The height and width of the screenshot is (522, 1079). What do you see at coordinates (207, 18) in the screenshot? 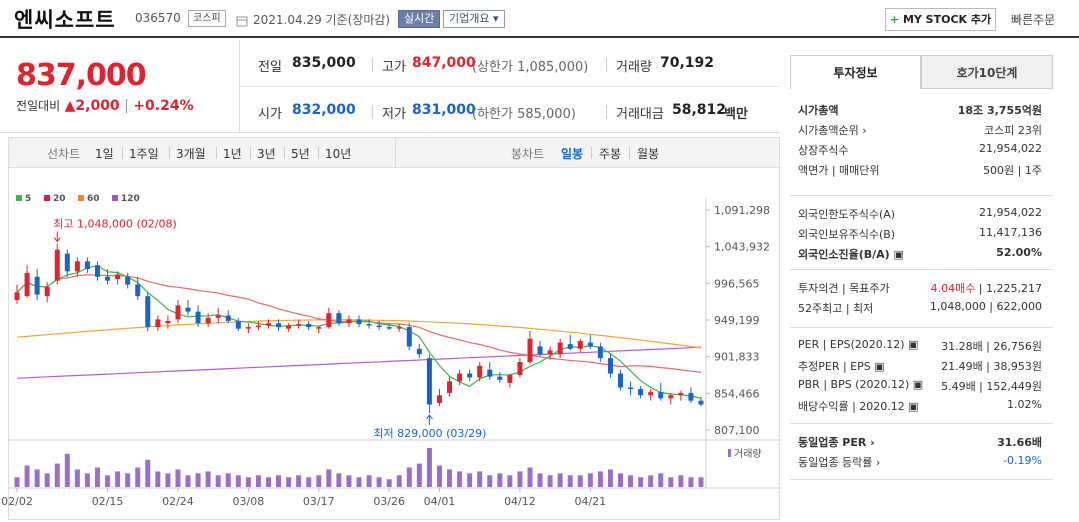
I see `market-badge: 코스피` at bounding box center [207, 18].